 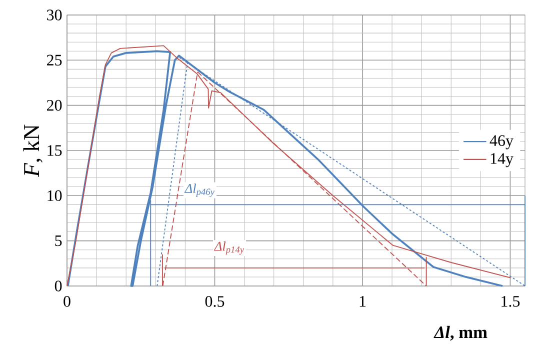 I want to click on y-tick-label: 30, so click(x=54, y=15).